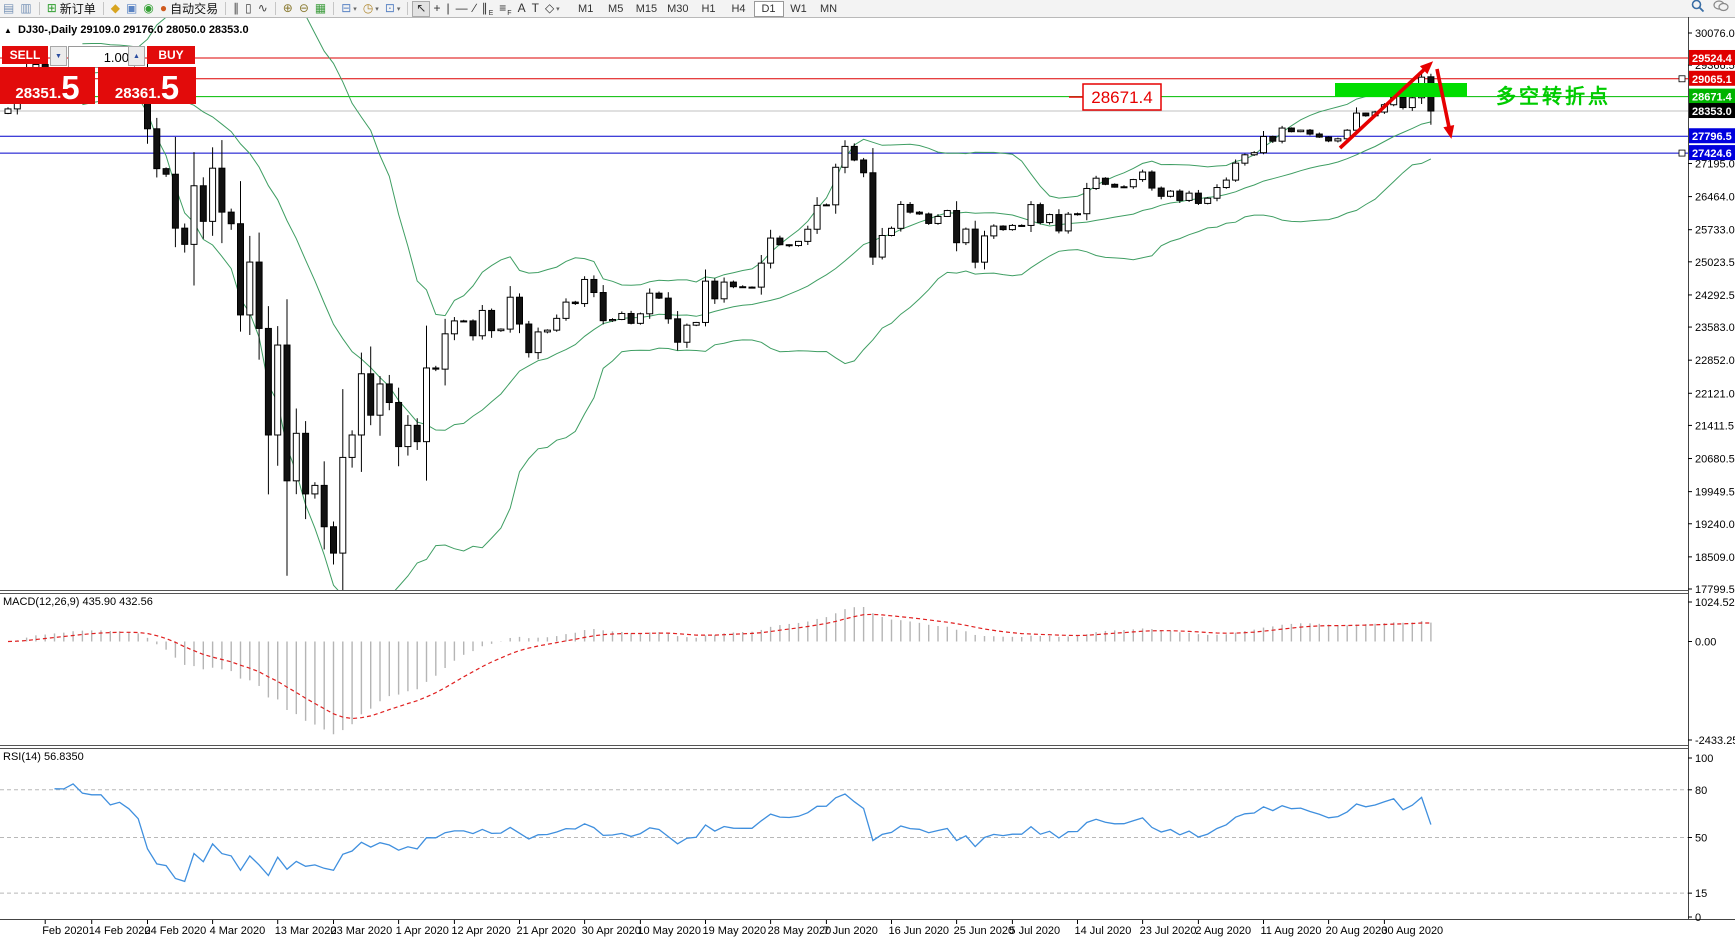 The height and width of the screenshot is (942, 1735). I want to click on svg-text: 13 Mar 2020, so click(306, 931).